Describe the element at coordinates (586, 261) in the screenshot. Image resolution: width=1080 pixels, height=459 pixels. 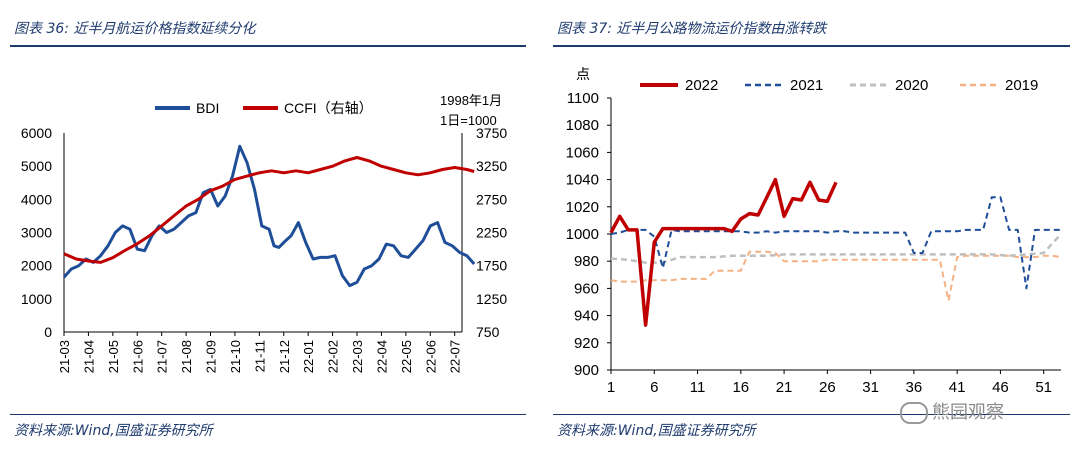
I see `y-tick-label: 980` at that location.